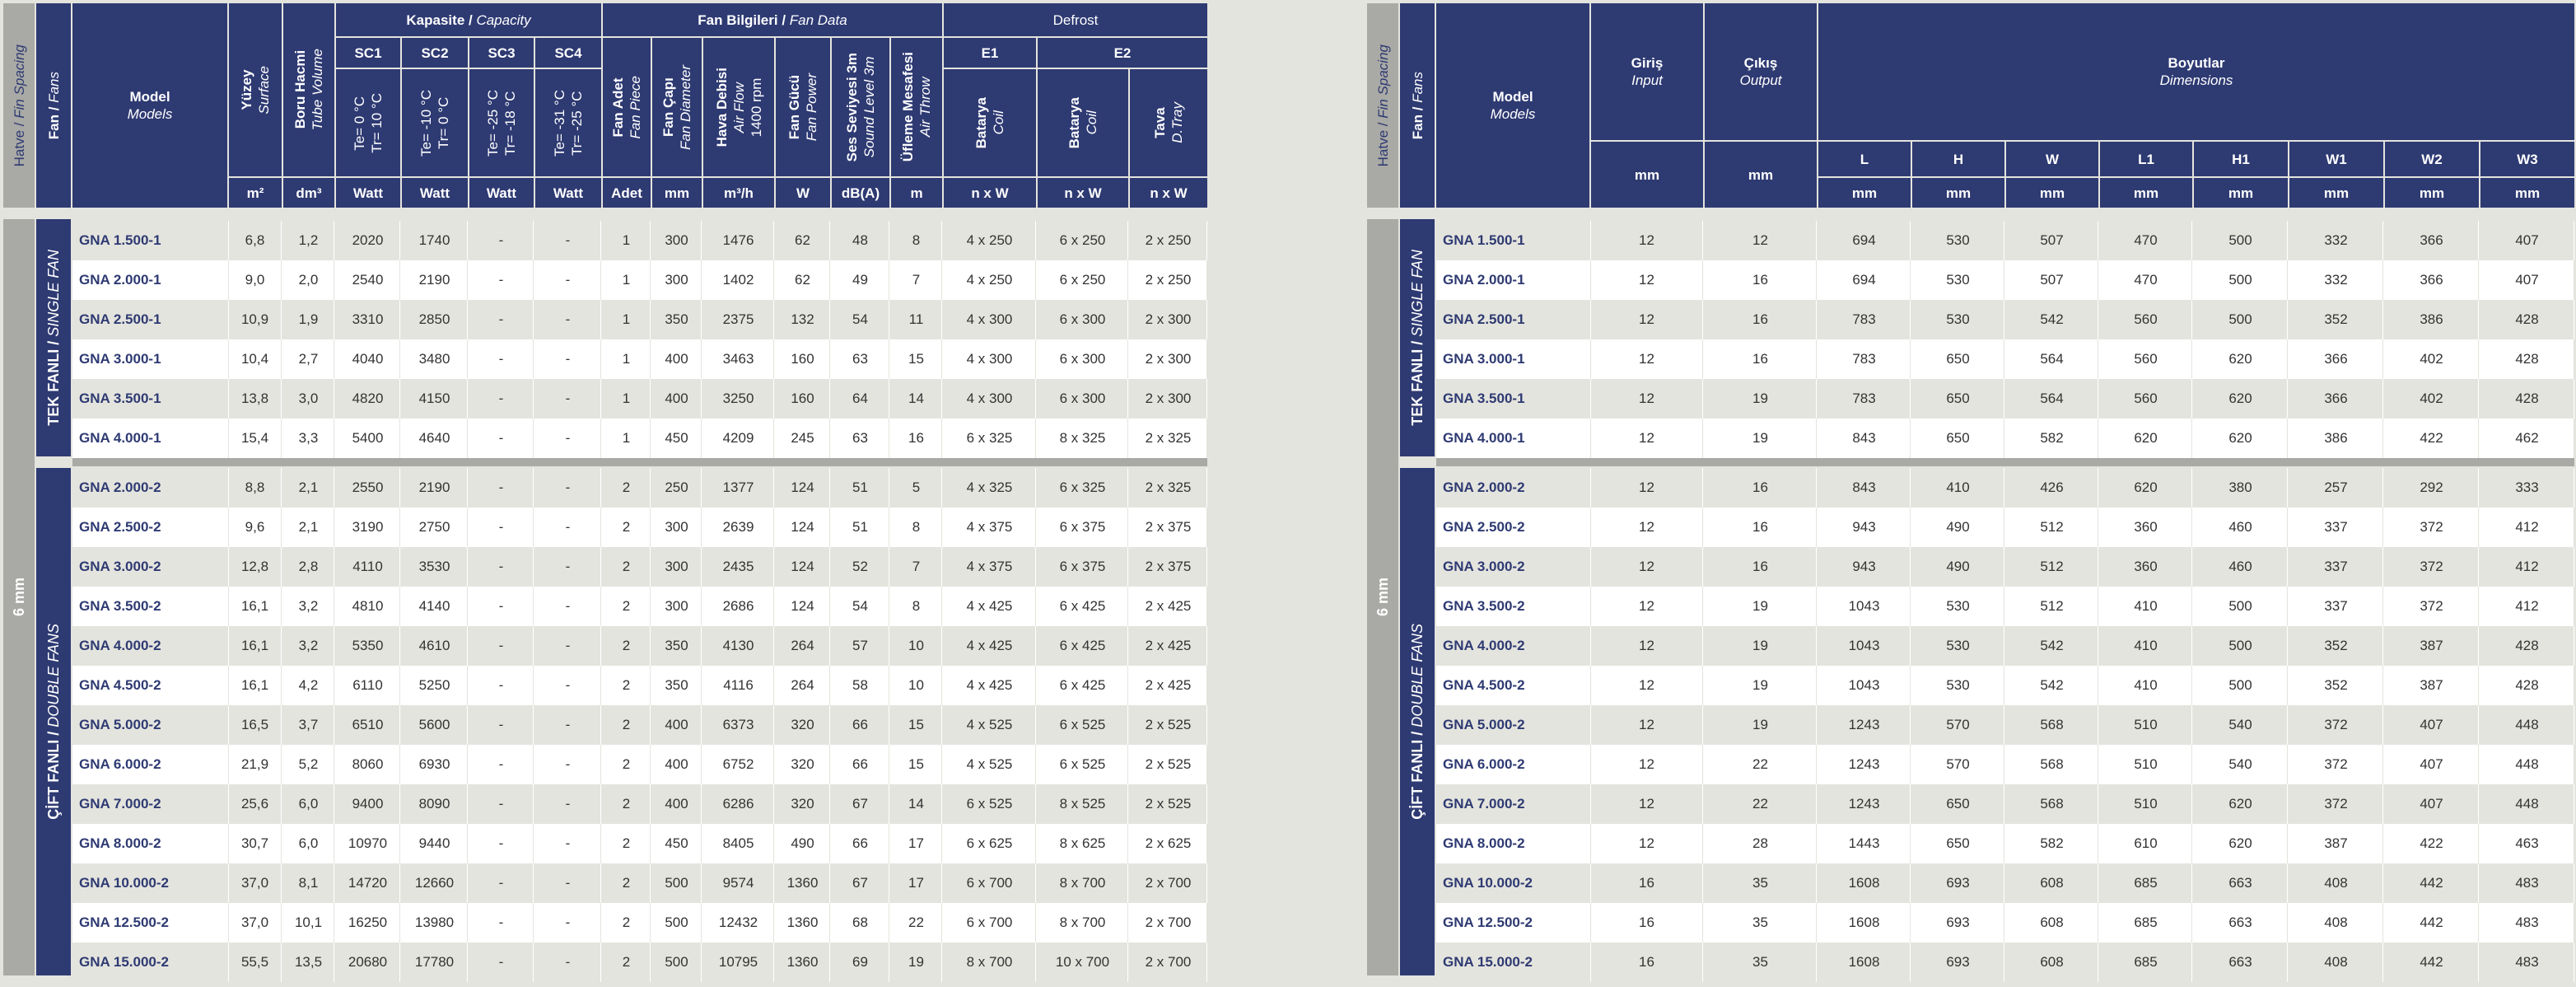 This screenshot has height=987, width=2576. Describe the element at coordinates (308, 764) in the screenshot. I see `table-cell: 5,2` at that location.